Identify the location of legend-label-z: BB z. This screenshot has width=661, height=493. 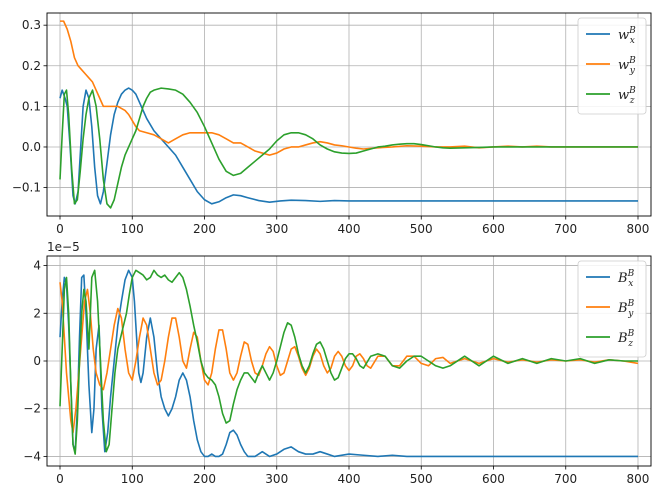
(626, 339).